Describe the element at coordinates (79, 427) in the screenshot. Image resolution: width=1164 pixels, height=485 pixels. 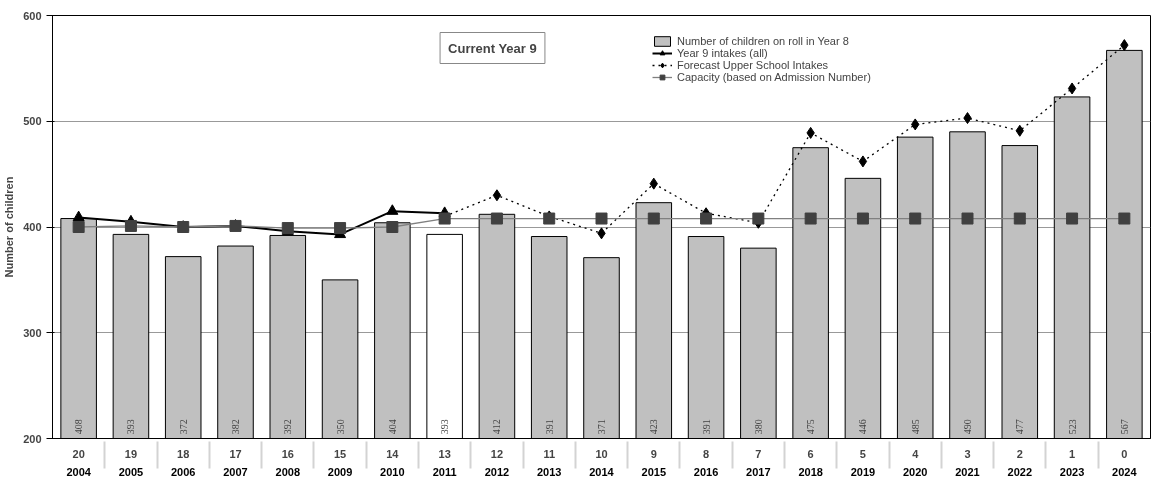
I see `data-label: 408` at that location.